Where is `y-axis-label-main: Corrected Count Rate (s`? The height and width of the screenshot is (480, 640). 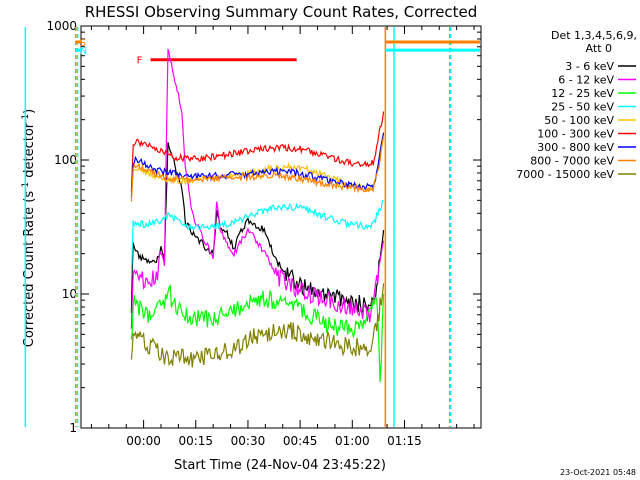 y-axis-label-main: Corrected Count Rate (s is located at coordinates (29, 269).